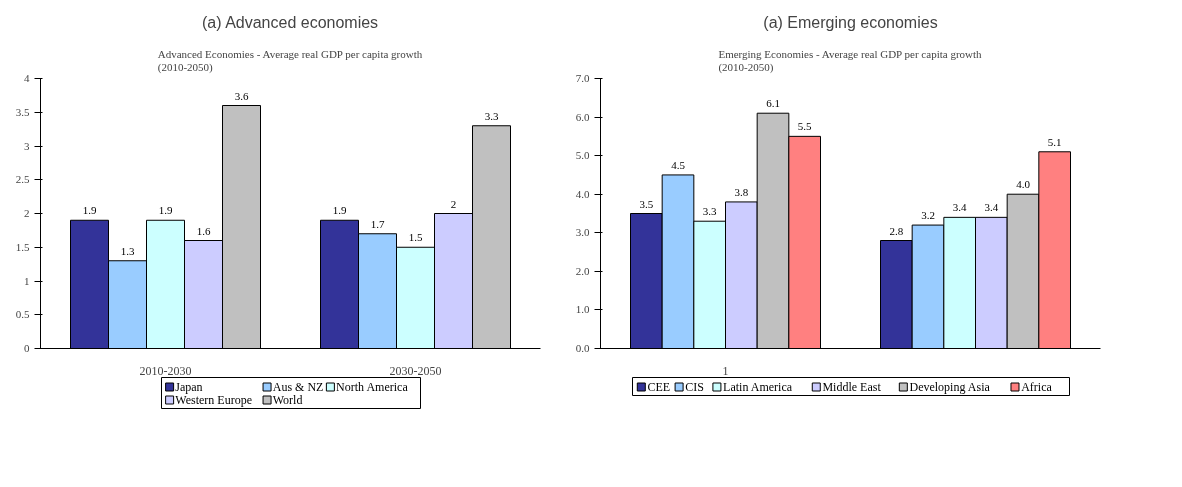  Describe the element at coordinates (22, 246) in the screenshot. I see `y-tick-label: 1.5` at that location.